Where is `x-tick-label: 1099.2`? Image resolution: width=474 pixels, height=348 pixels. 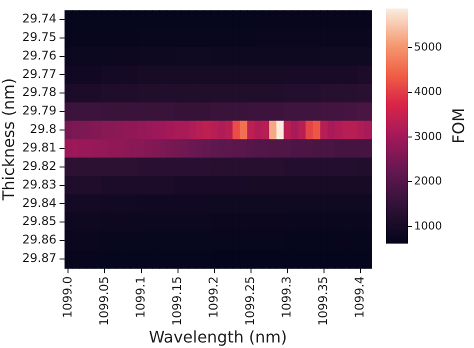 x-tick-label: 1099.2 is located at coordinates (213, 297).